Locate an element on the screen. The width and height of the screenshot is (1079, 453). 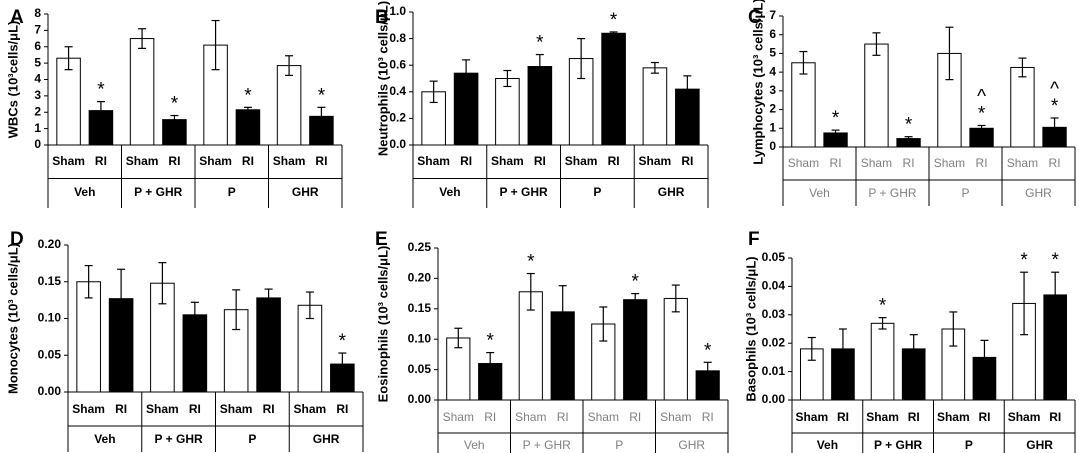
panel-label: E is located at coordinates (381, 239).